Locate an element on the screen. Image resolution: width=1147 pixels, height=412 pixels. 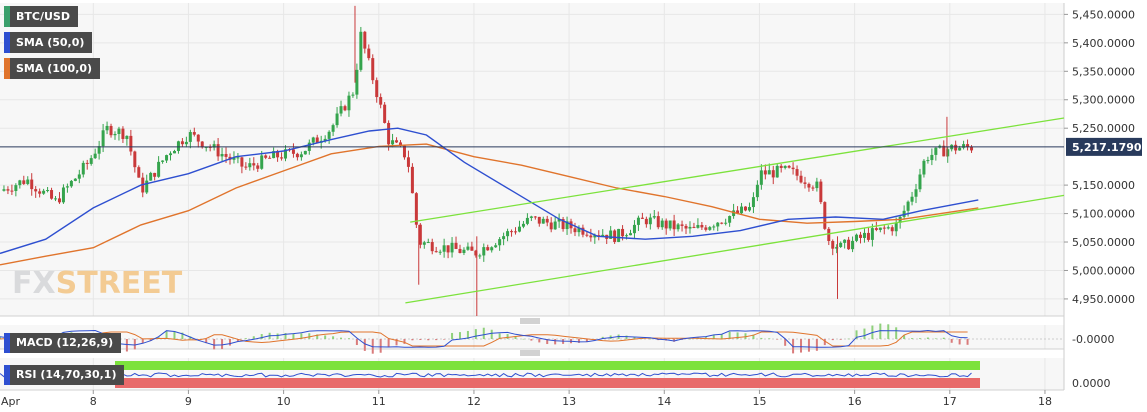
sma100-legend: SMA (100,0) is located at coordinates (52, 68).